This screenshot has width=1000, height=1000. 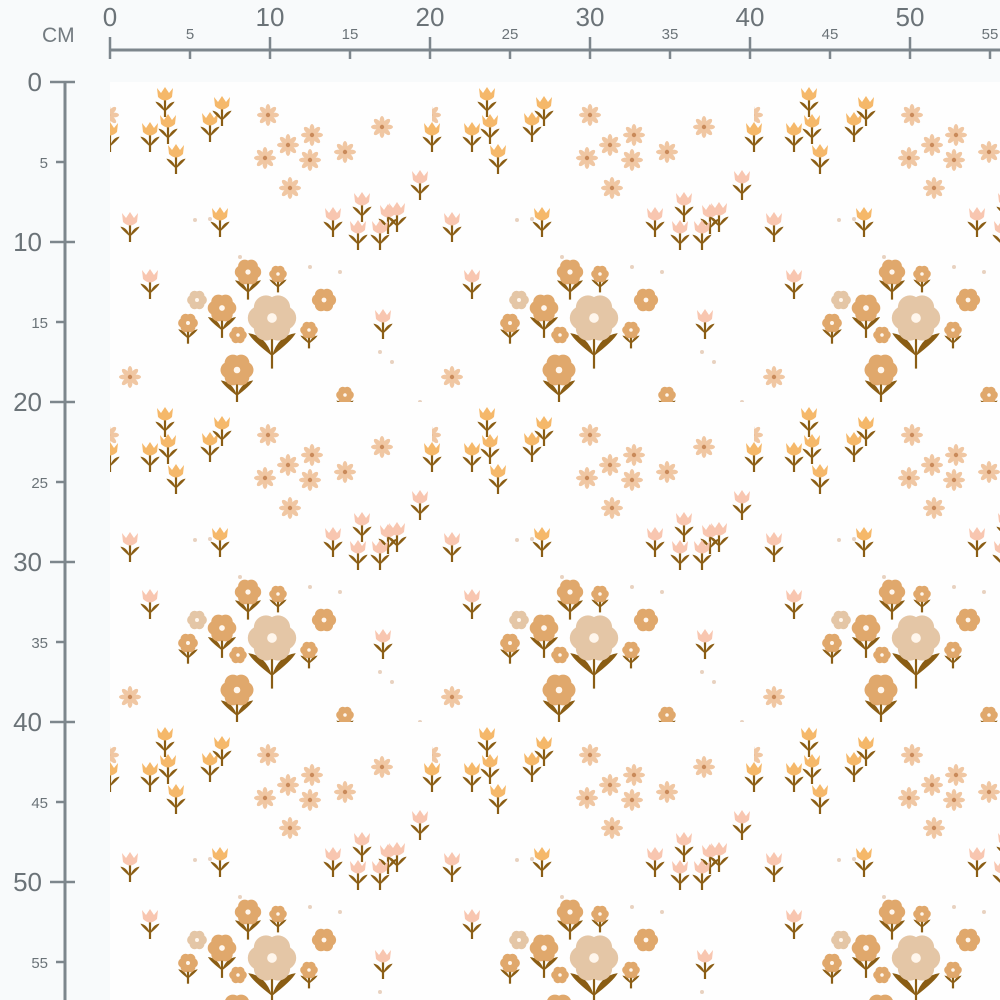 What do you see at coordinates (430, 17) in the screenshot?
I see `top-major-label: 20` at bounding box center [430, 17].